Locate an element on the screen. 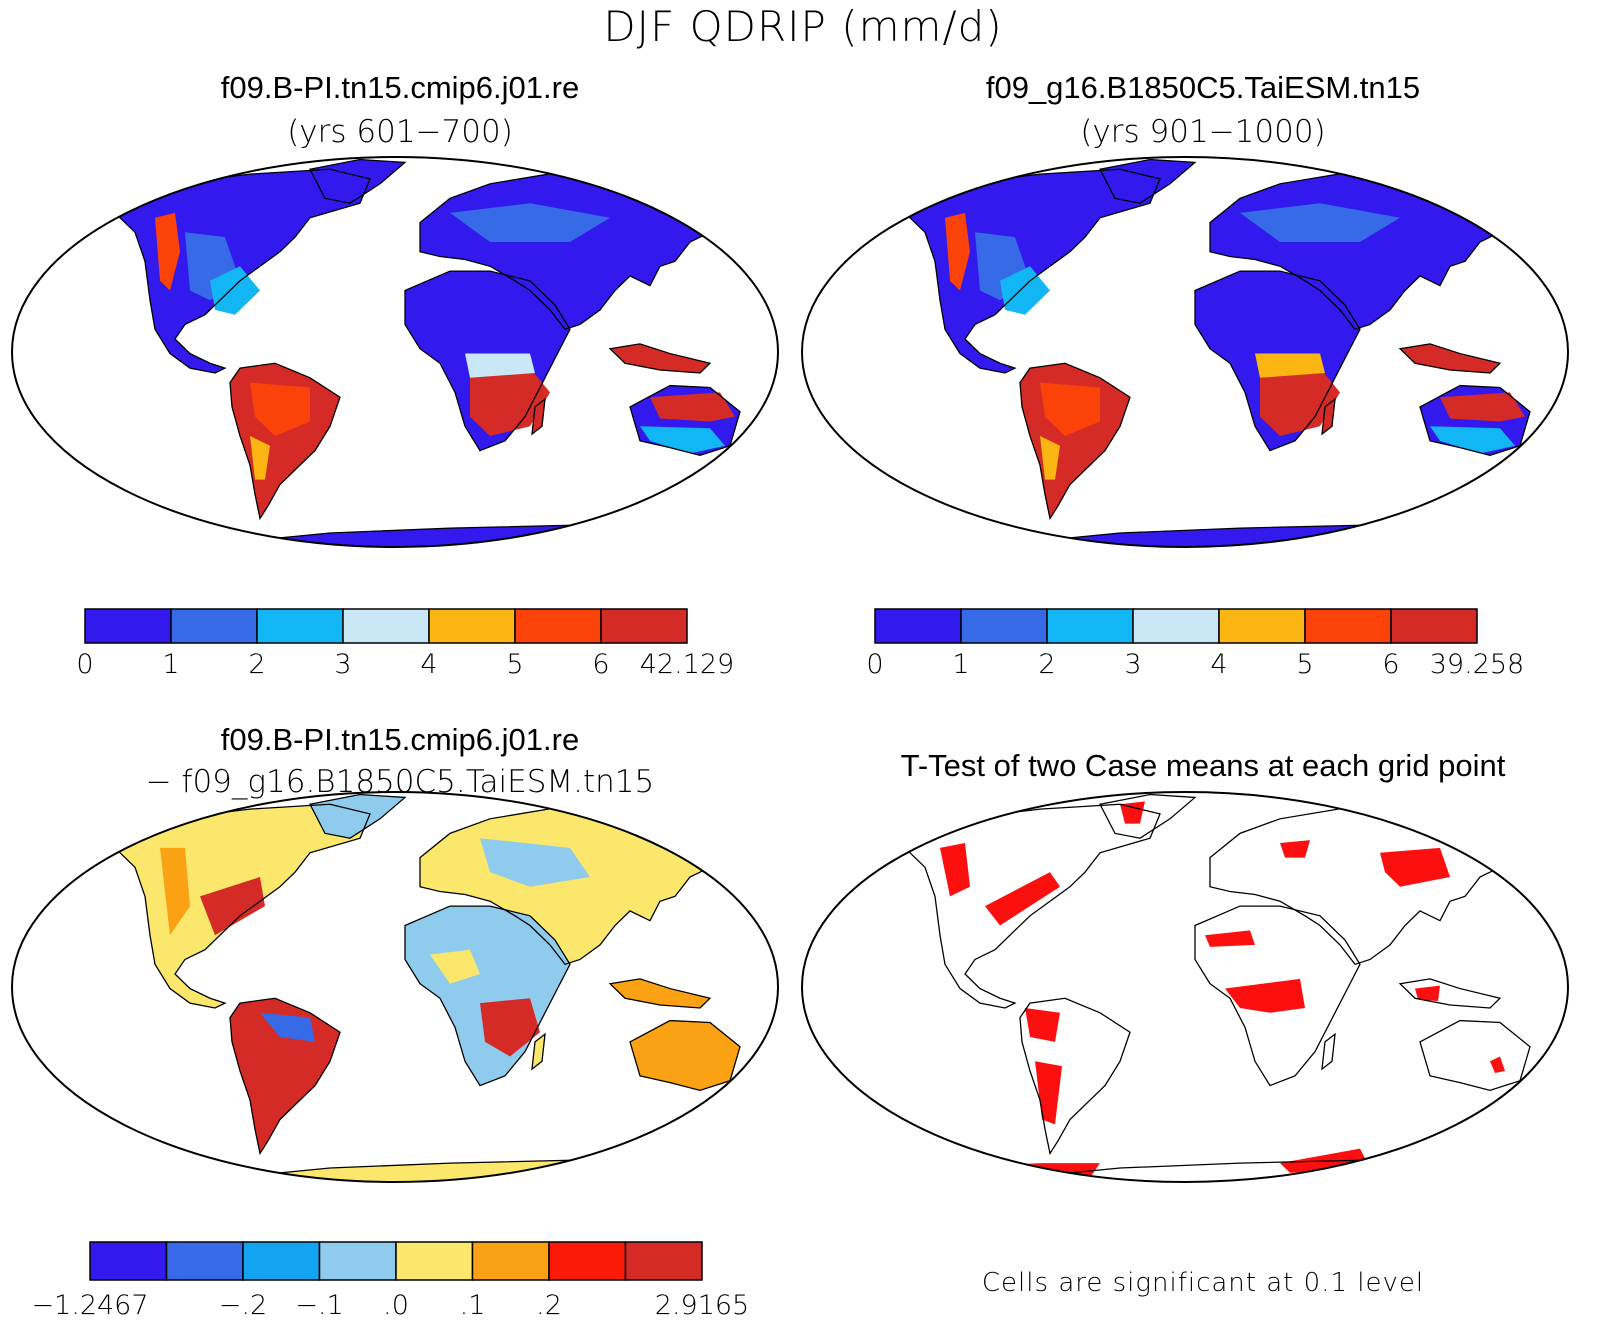  diff-colorbar-label: .1 is located at coordinates (473, 1305).